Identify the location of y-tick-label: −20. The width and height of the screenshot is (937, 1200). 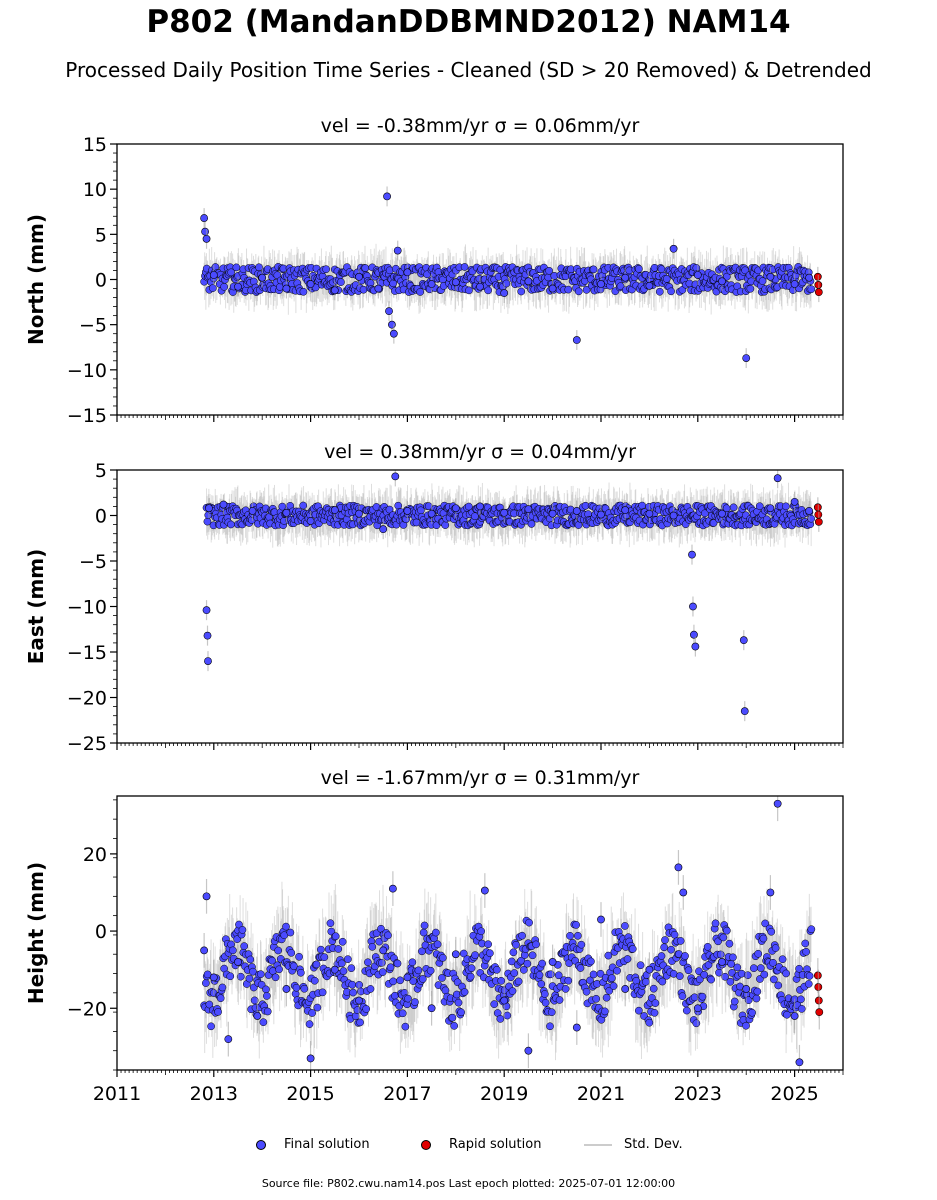
(87, 699).